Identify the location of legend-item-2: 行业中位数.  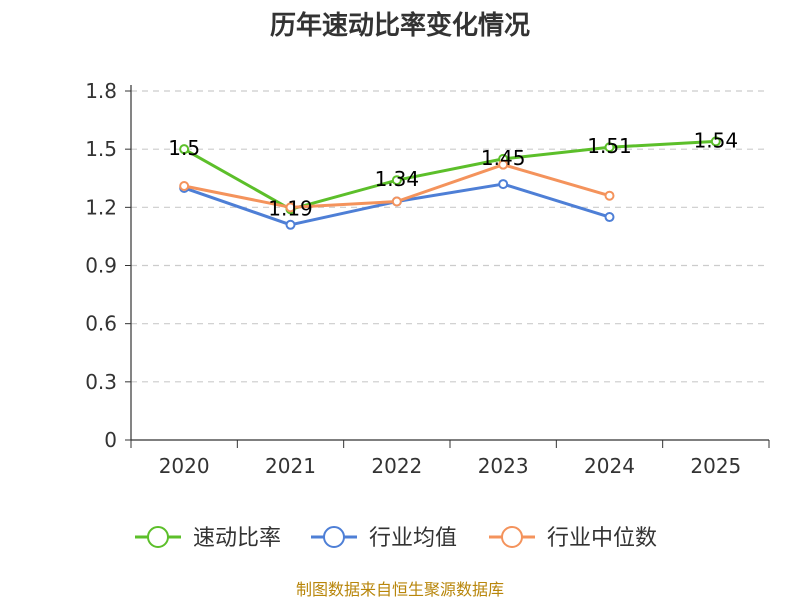
(573, 538).